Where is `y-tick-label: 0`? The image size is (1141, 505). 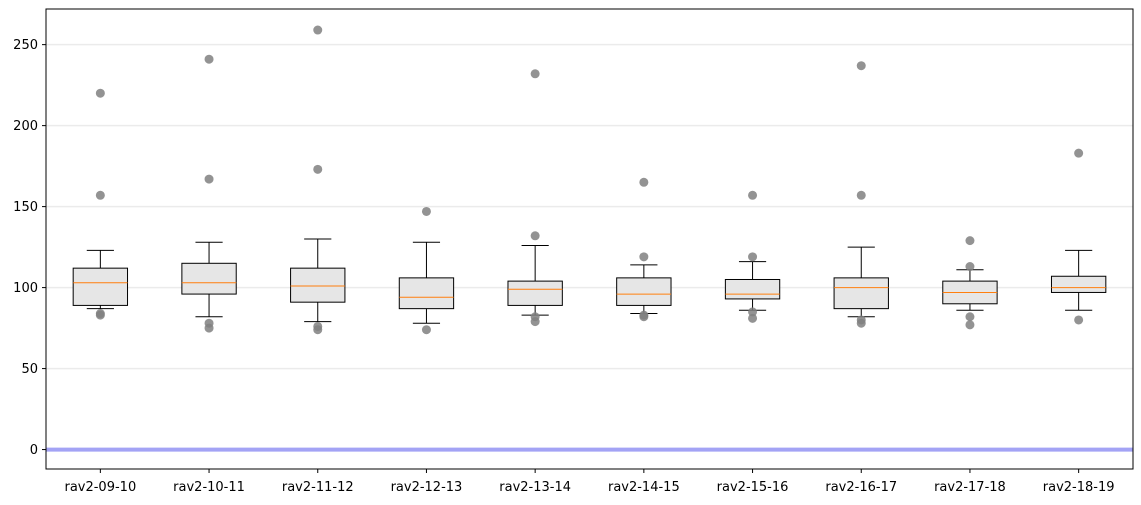 y-tick-label: 0 is located at coordinates (34, 450).